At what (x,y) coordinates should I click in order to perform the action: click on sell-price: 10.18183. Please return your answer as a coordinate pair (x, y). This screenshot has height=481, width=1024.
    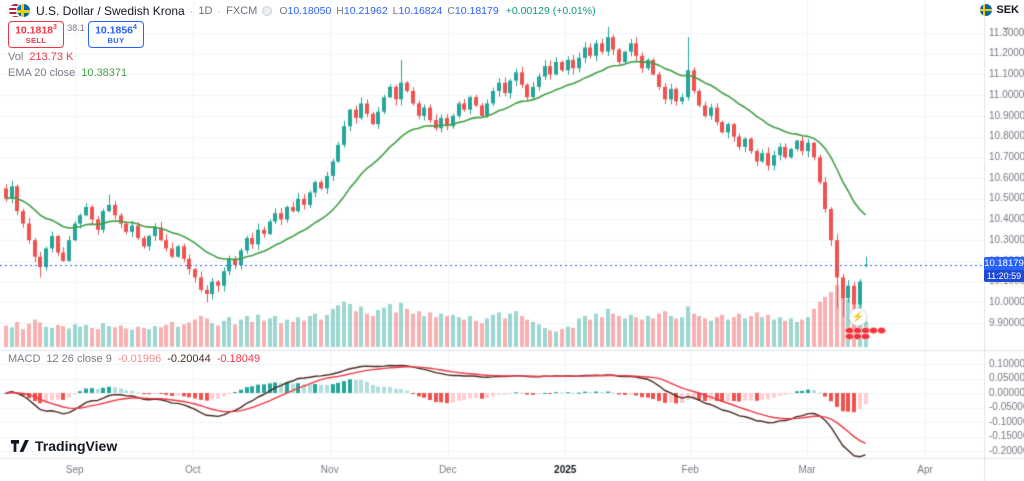
    Looking at the image, I should click on (36, 30).